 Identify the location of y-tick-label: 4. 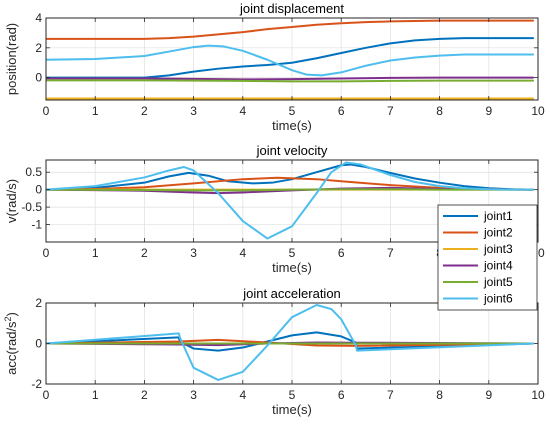
(38, 18).